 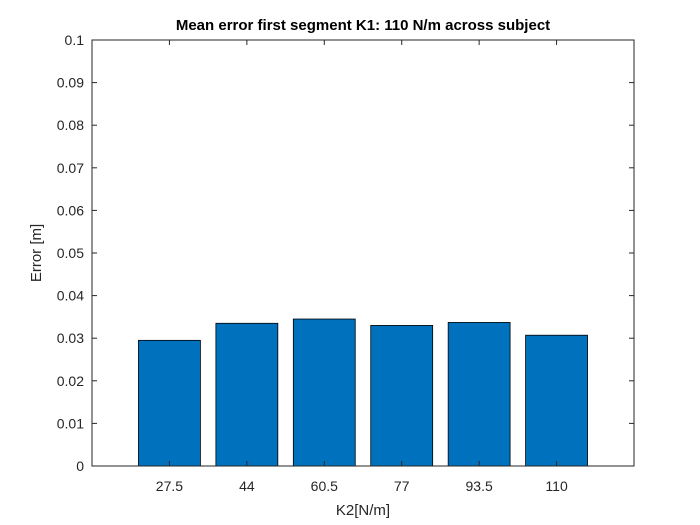 What do you see at coordinates (247, 486) in the screenshot?
I see `x-tick-label: 44` at bounding box center [247, 486].